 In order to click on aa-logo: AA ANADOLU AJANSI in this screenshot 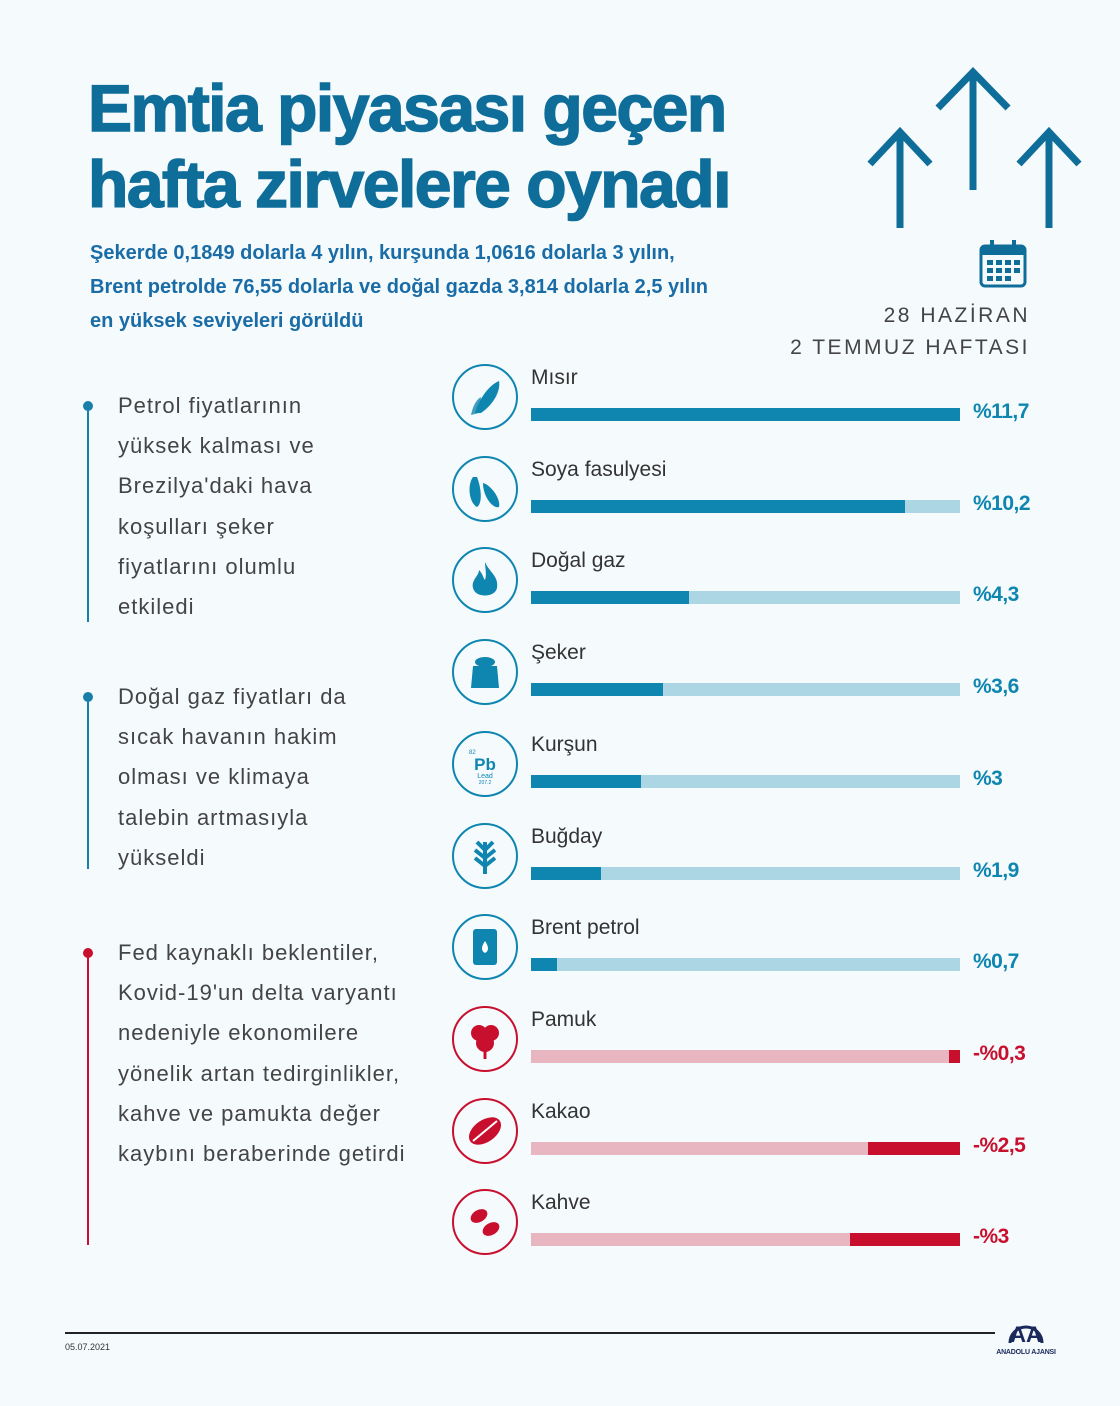, I will do `click(1026, 1334)`.